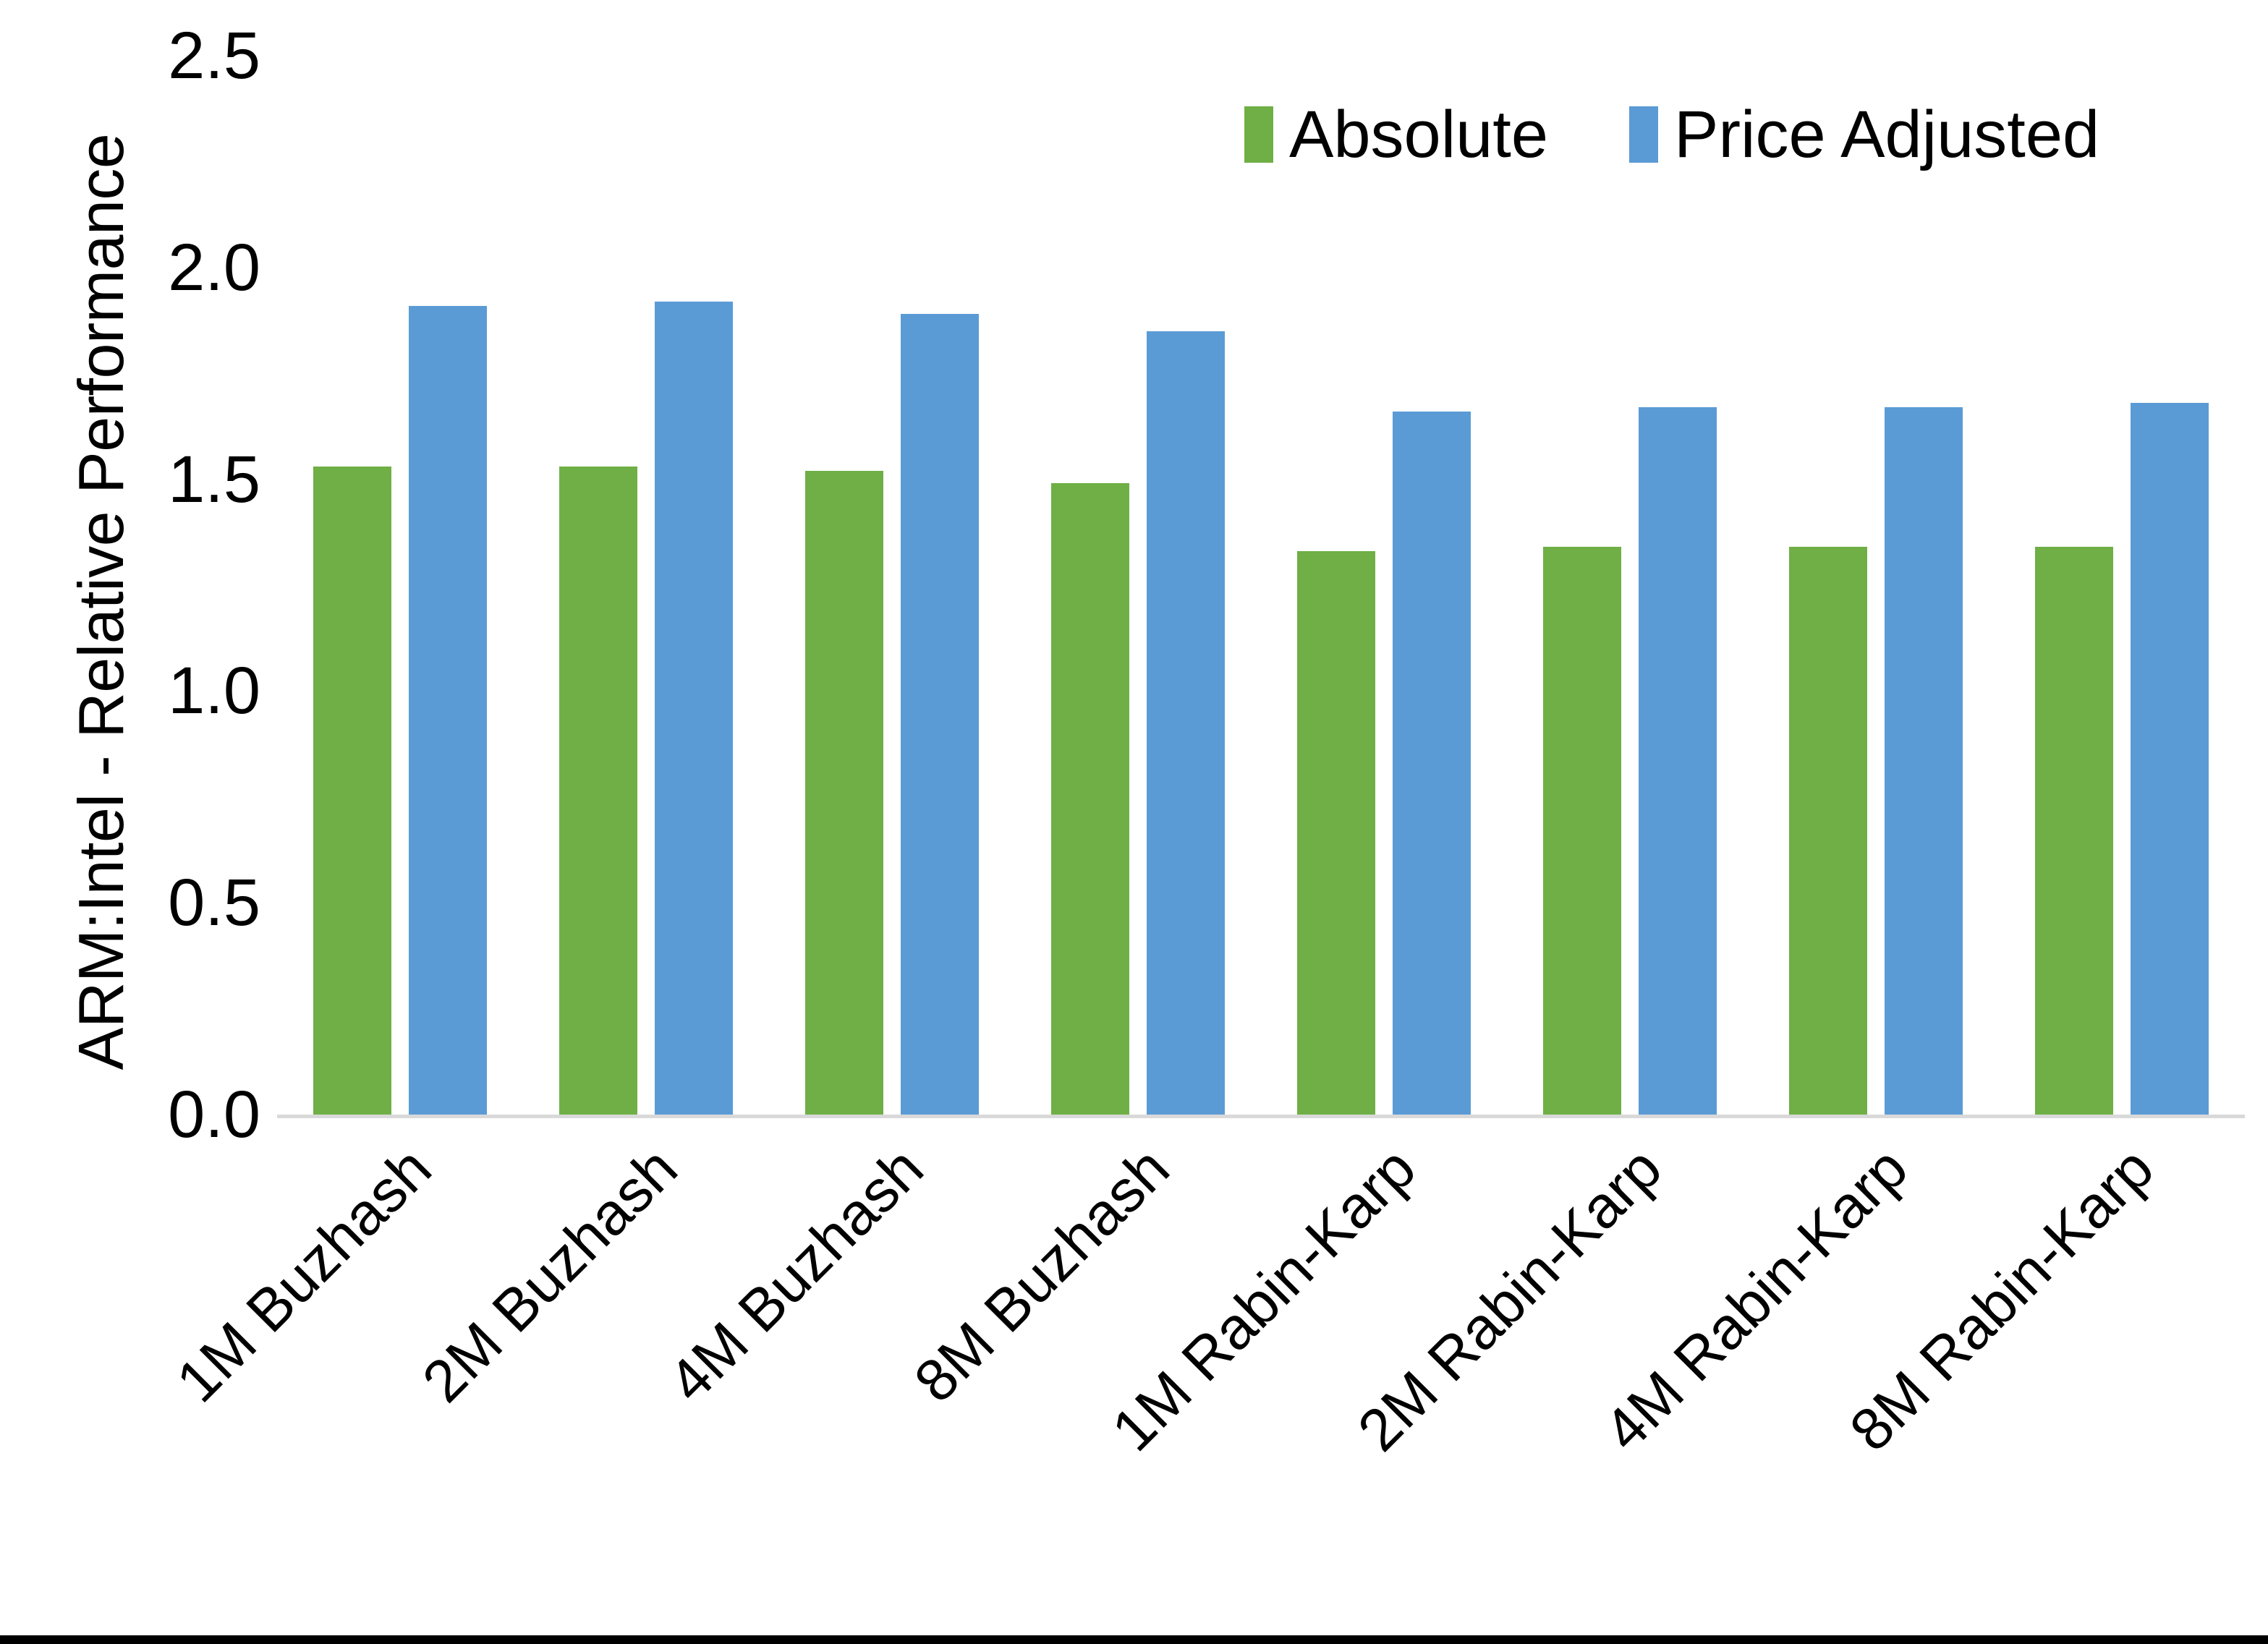 The height and width of the screenshot is (1644, 2268). Describe the element at coordinates (214, 479) in the screenshot. I see `y-axis-tick-label: 1.5` at that location.